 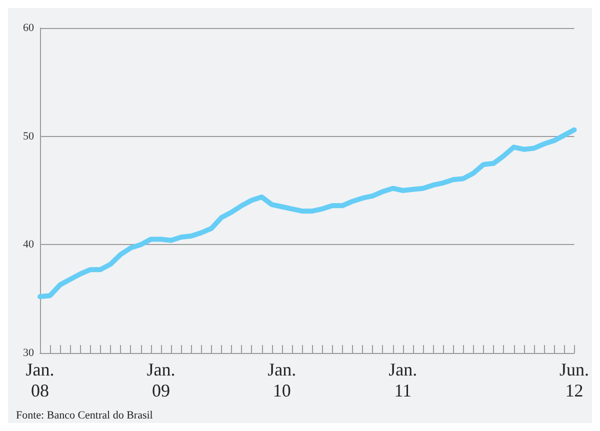 What do you see at coordinates (28, 244) in the screenshot?
I see `y-tick-label: 40` at bounding box center [28, 244].